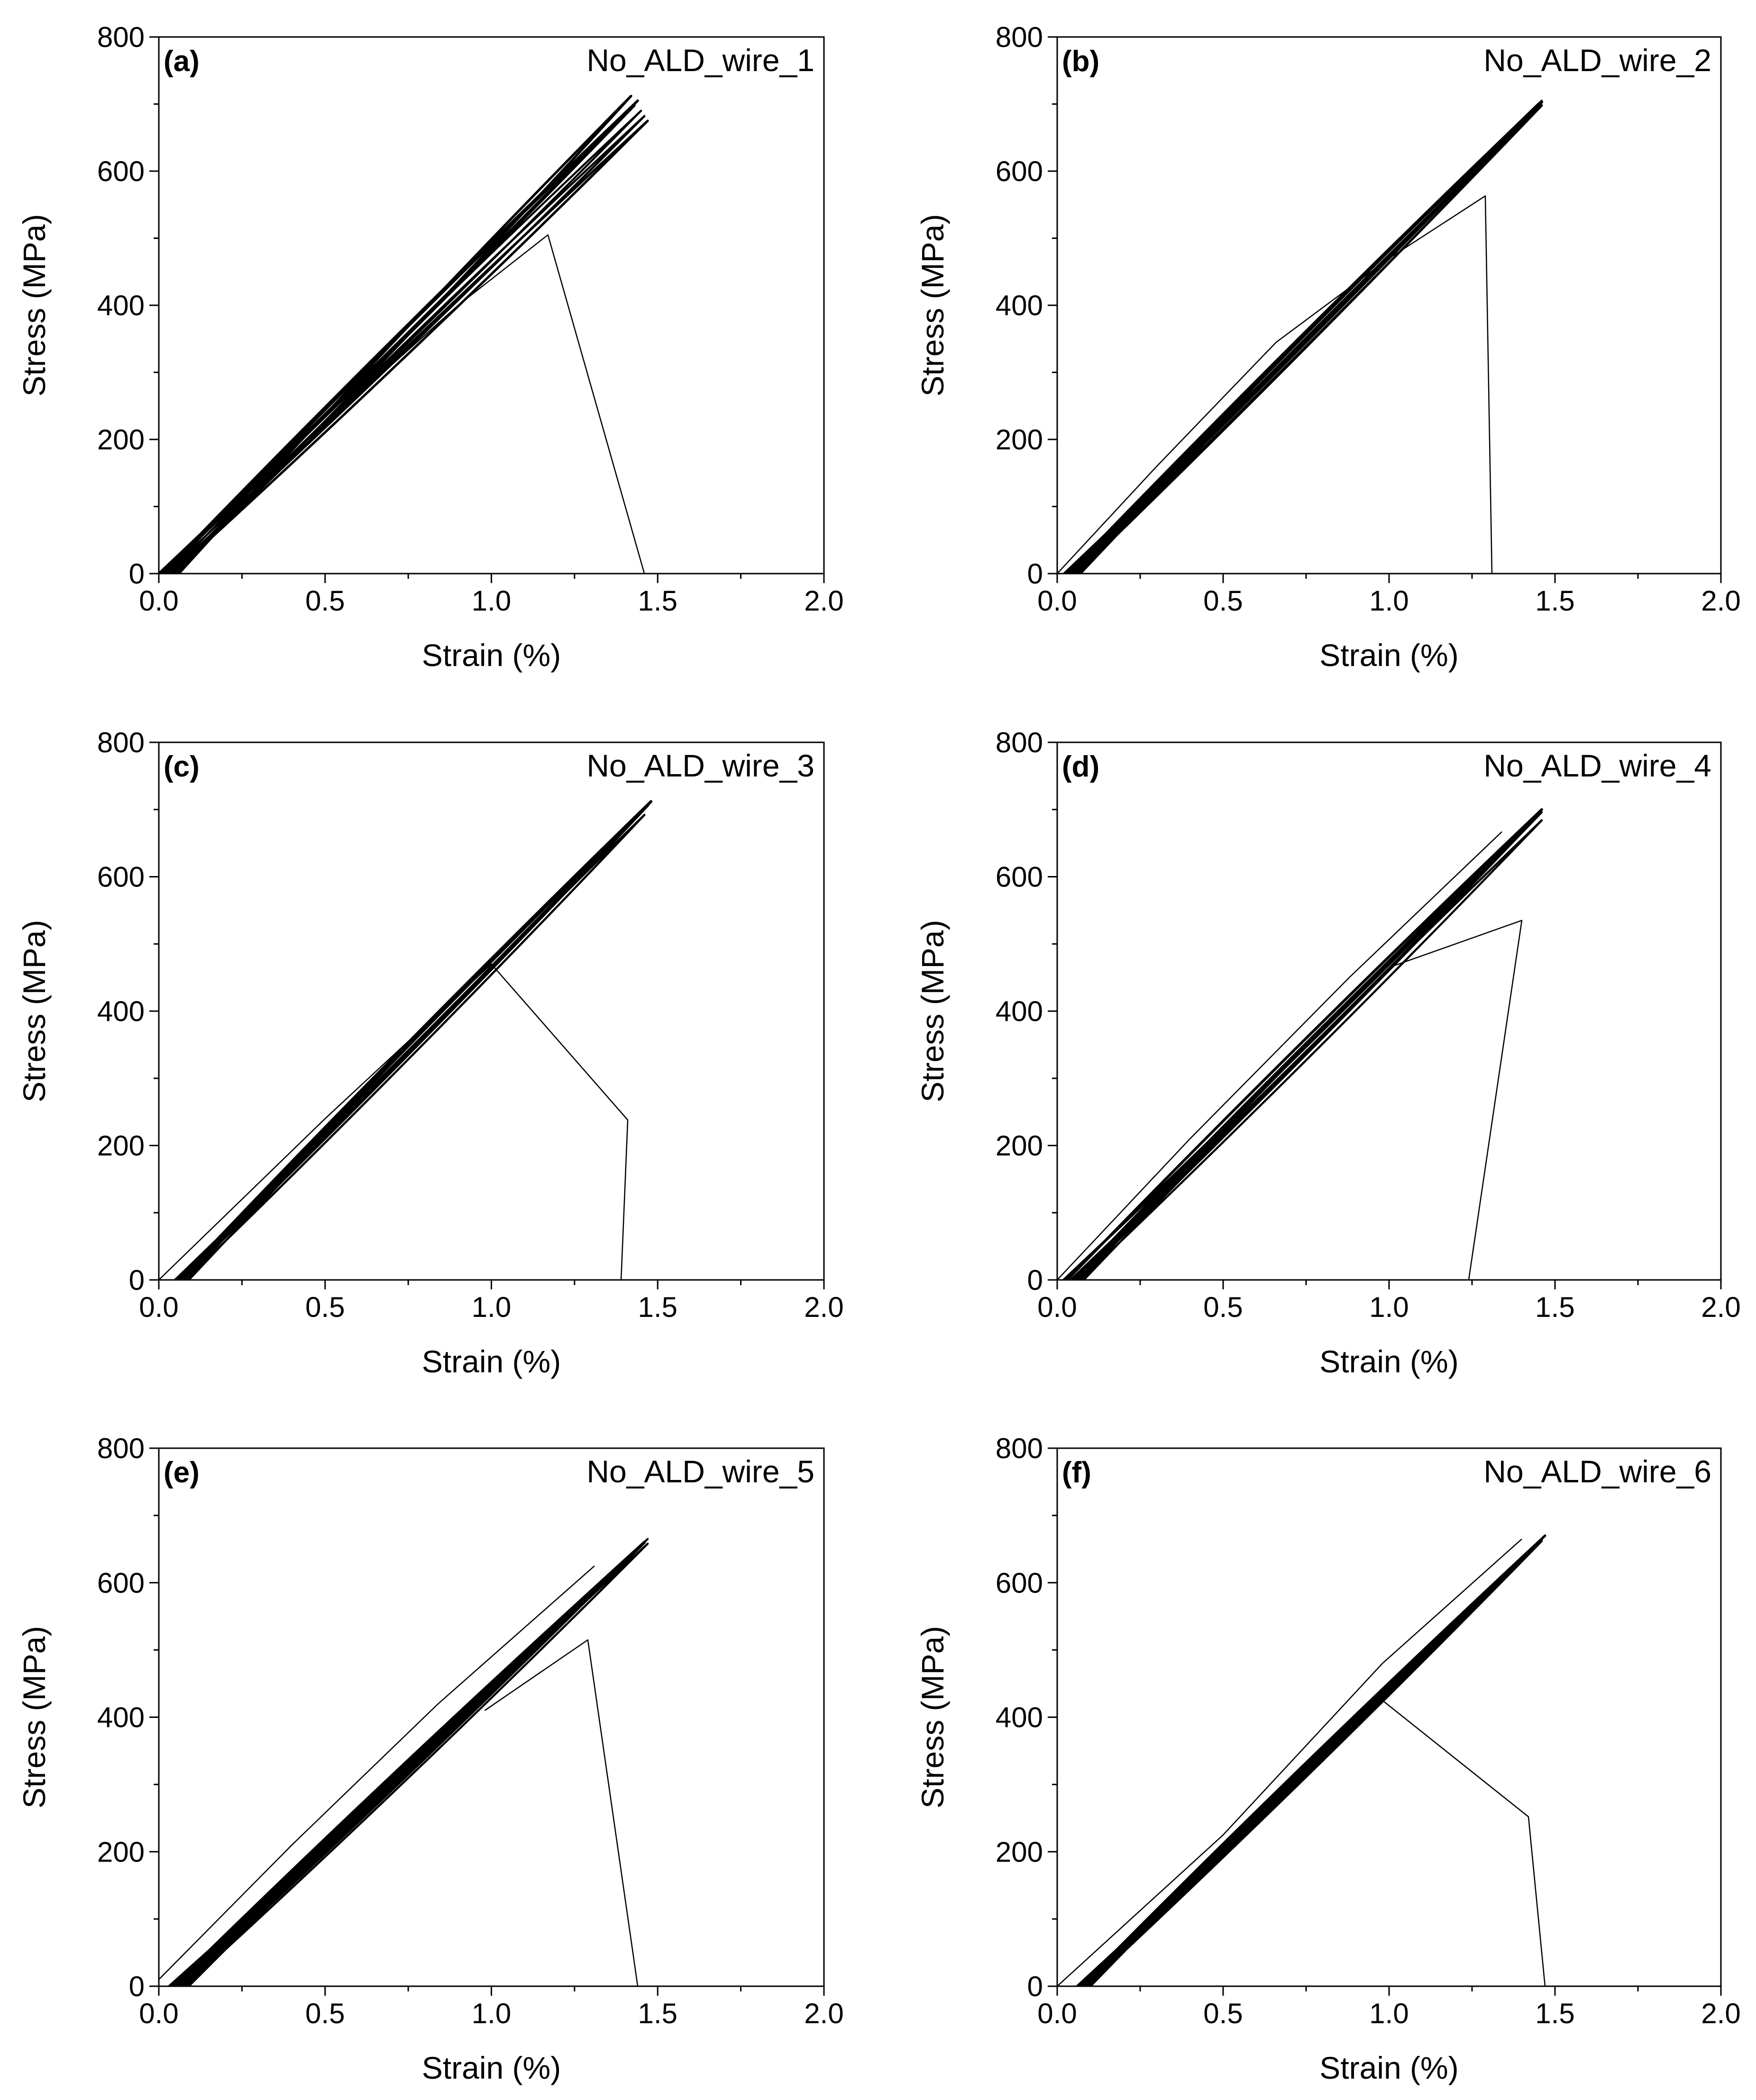 Image resolution: width=1756 pixels, height=2100 pixels. What do you see at coordinates (182, 62) in the screenshot?
I see `panel-label: (a)` at bounding box center [182, 62].